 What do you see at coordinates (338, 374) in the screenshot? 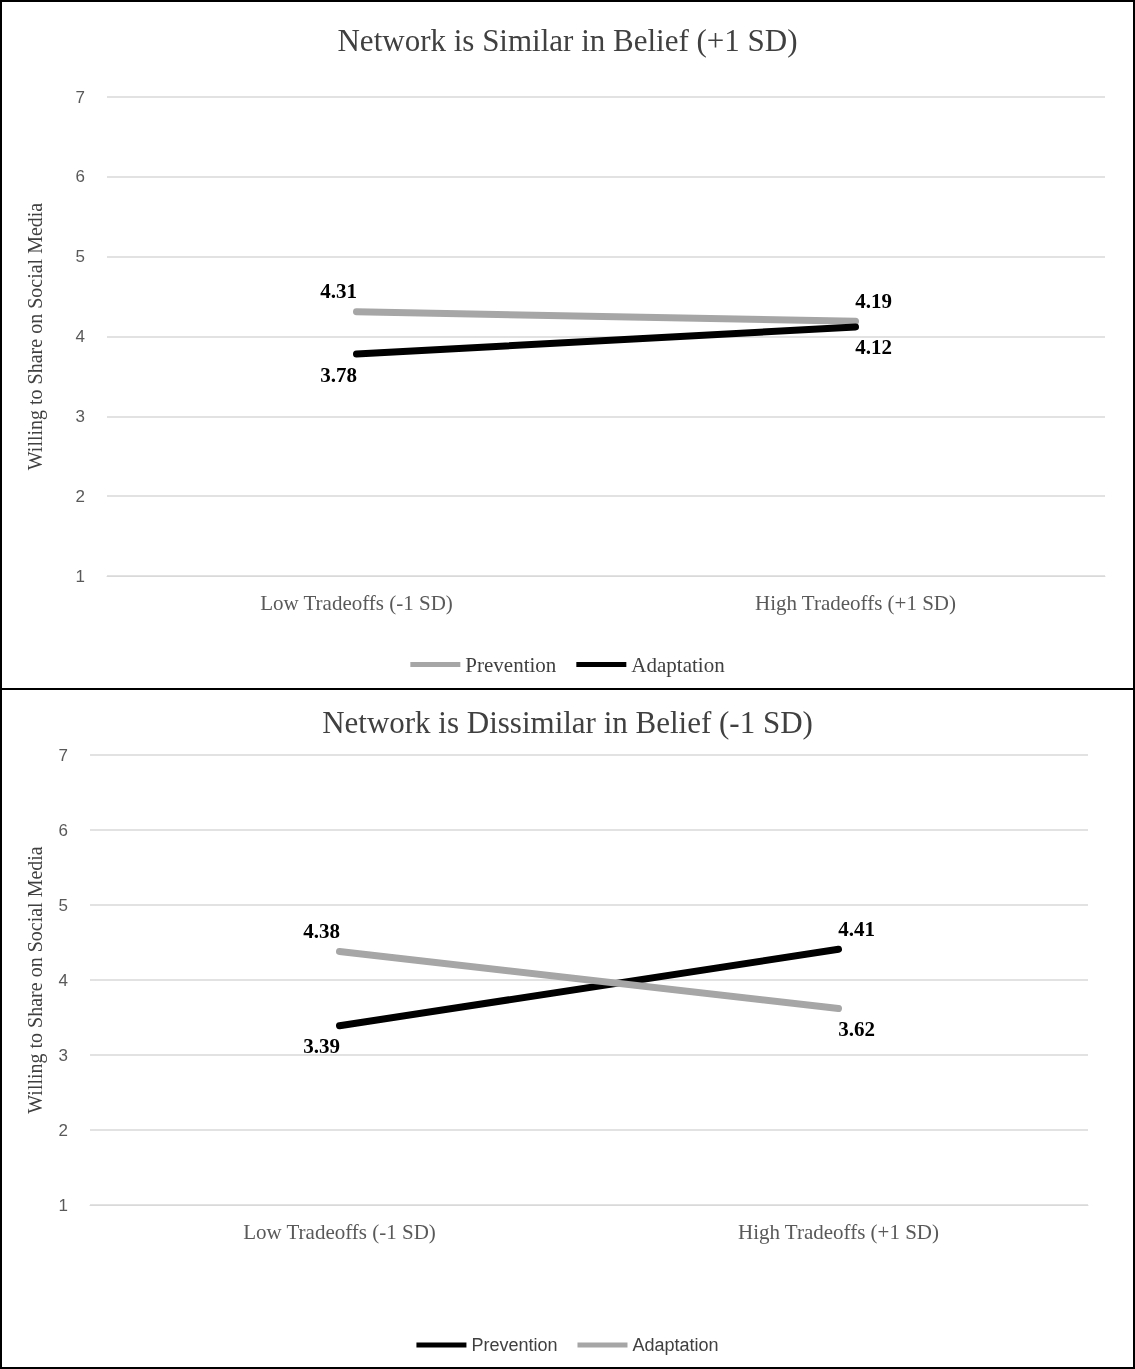
I see `data-label: 3.78` at bounding box center [338, 374].